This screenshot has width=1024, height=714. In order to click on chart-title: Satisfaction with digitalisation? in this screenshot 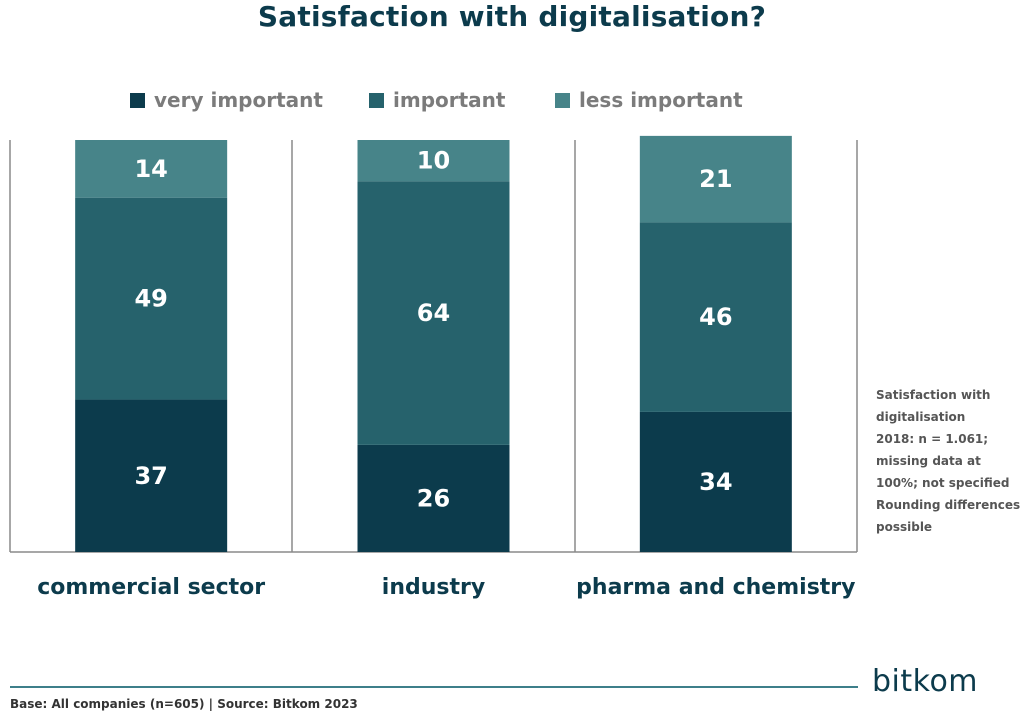, I will do `click(512, 16)`.